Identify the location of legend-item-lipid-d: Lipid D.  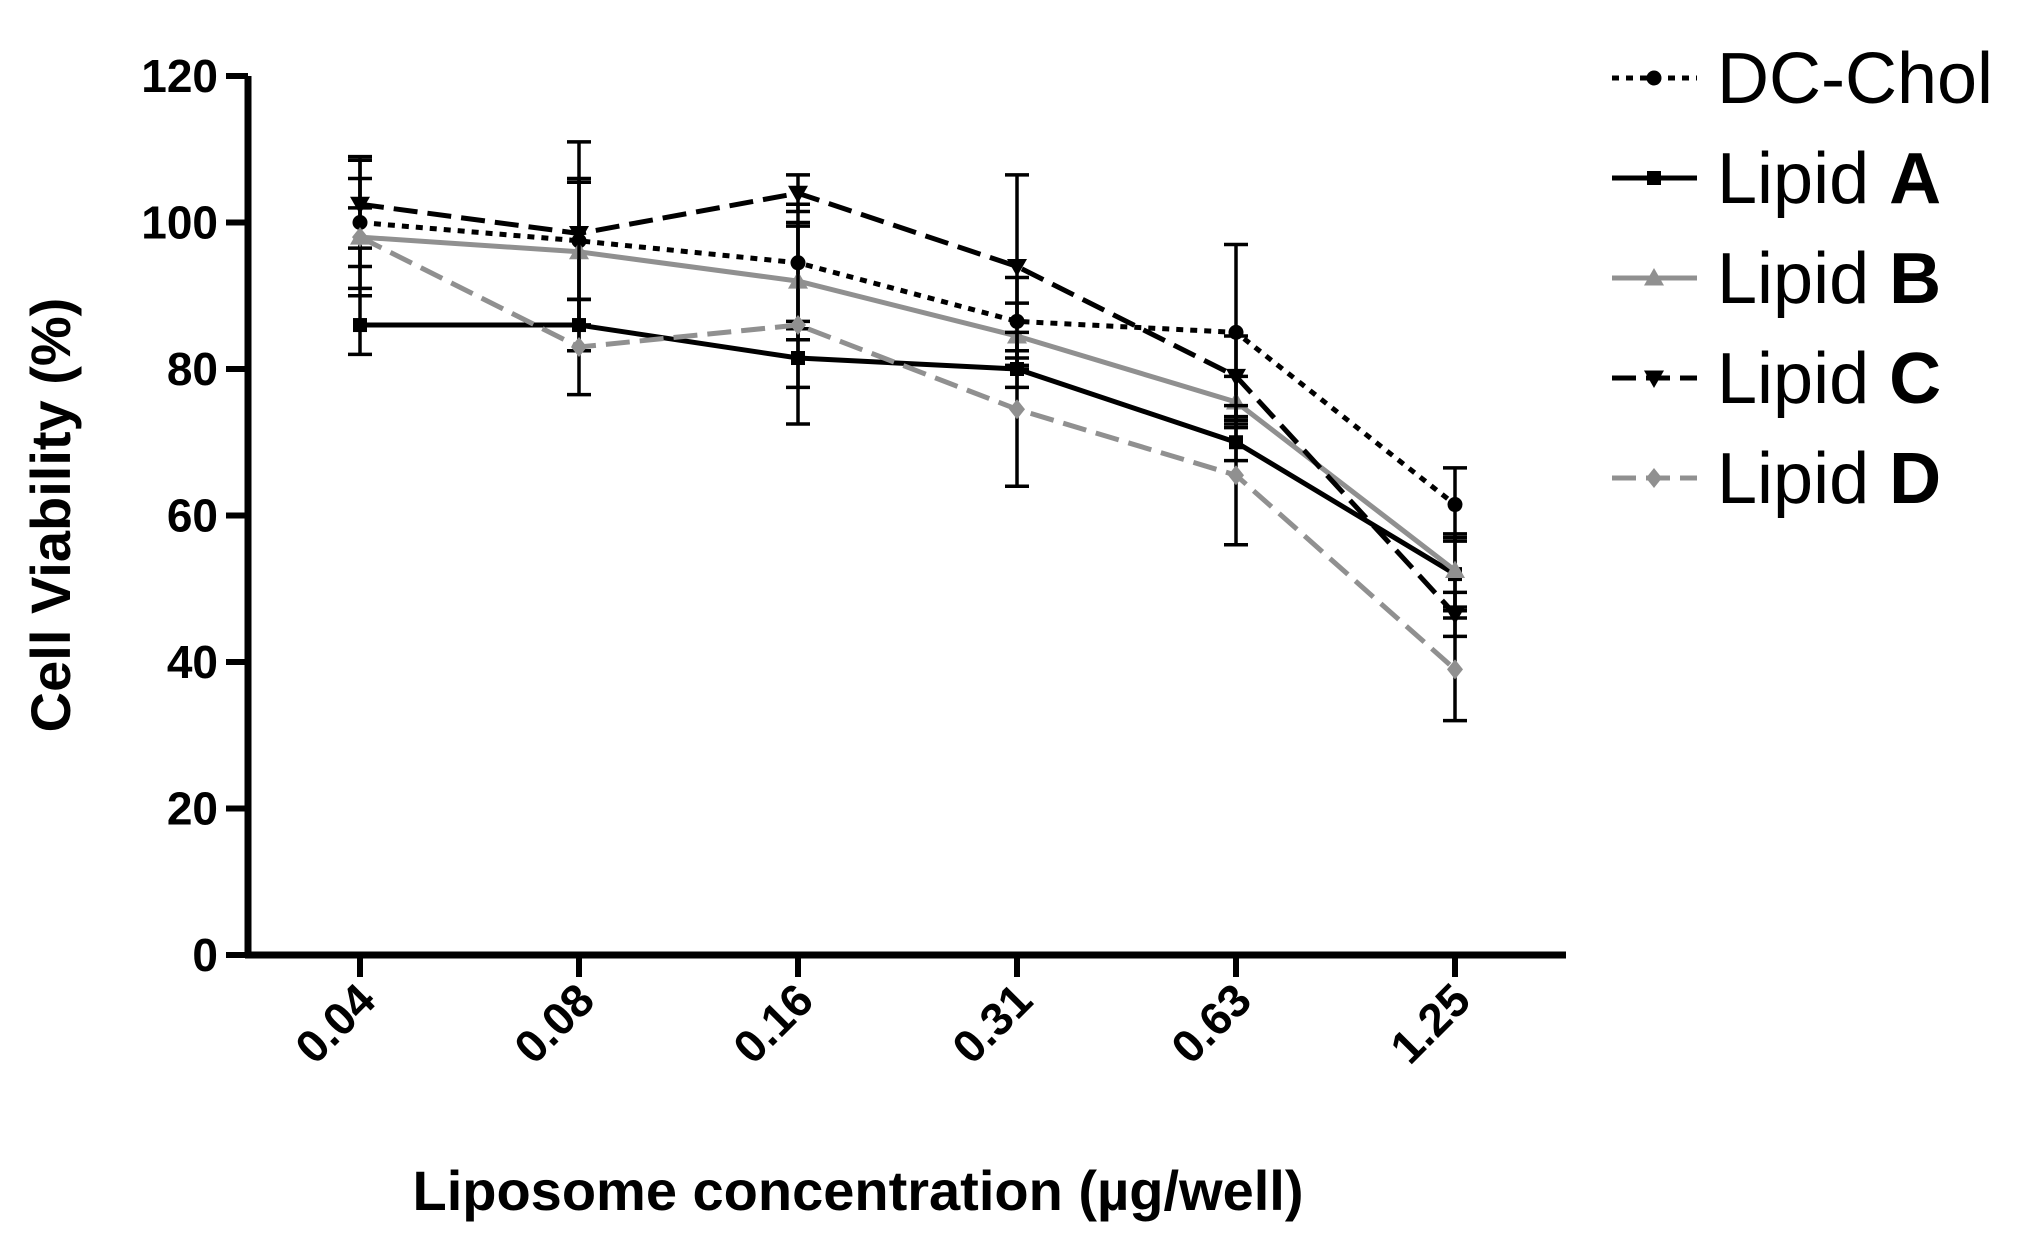
(1776, 479).